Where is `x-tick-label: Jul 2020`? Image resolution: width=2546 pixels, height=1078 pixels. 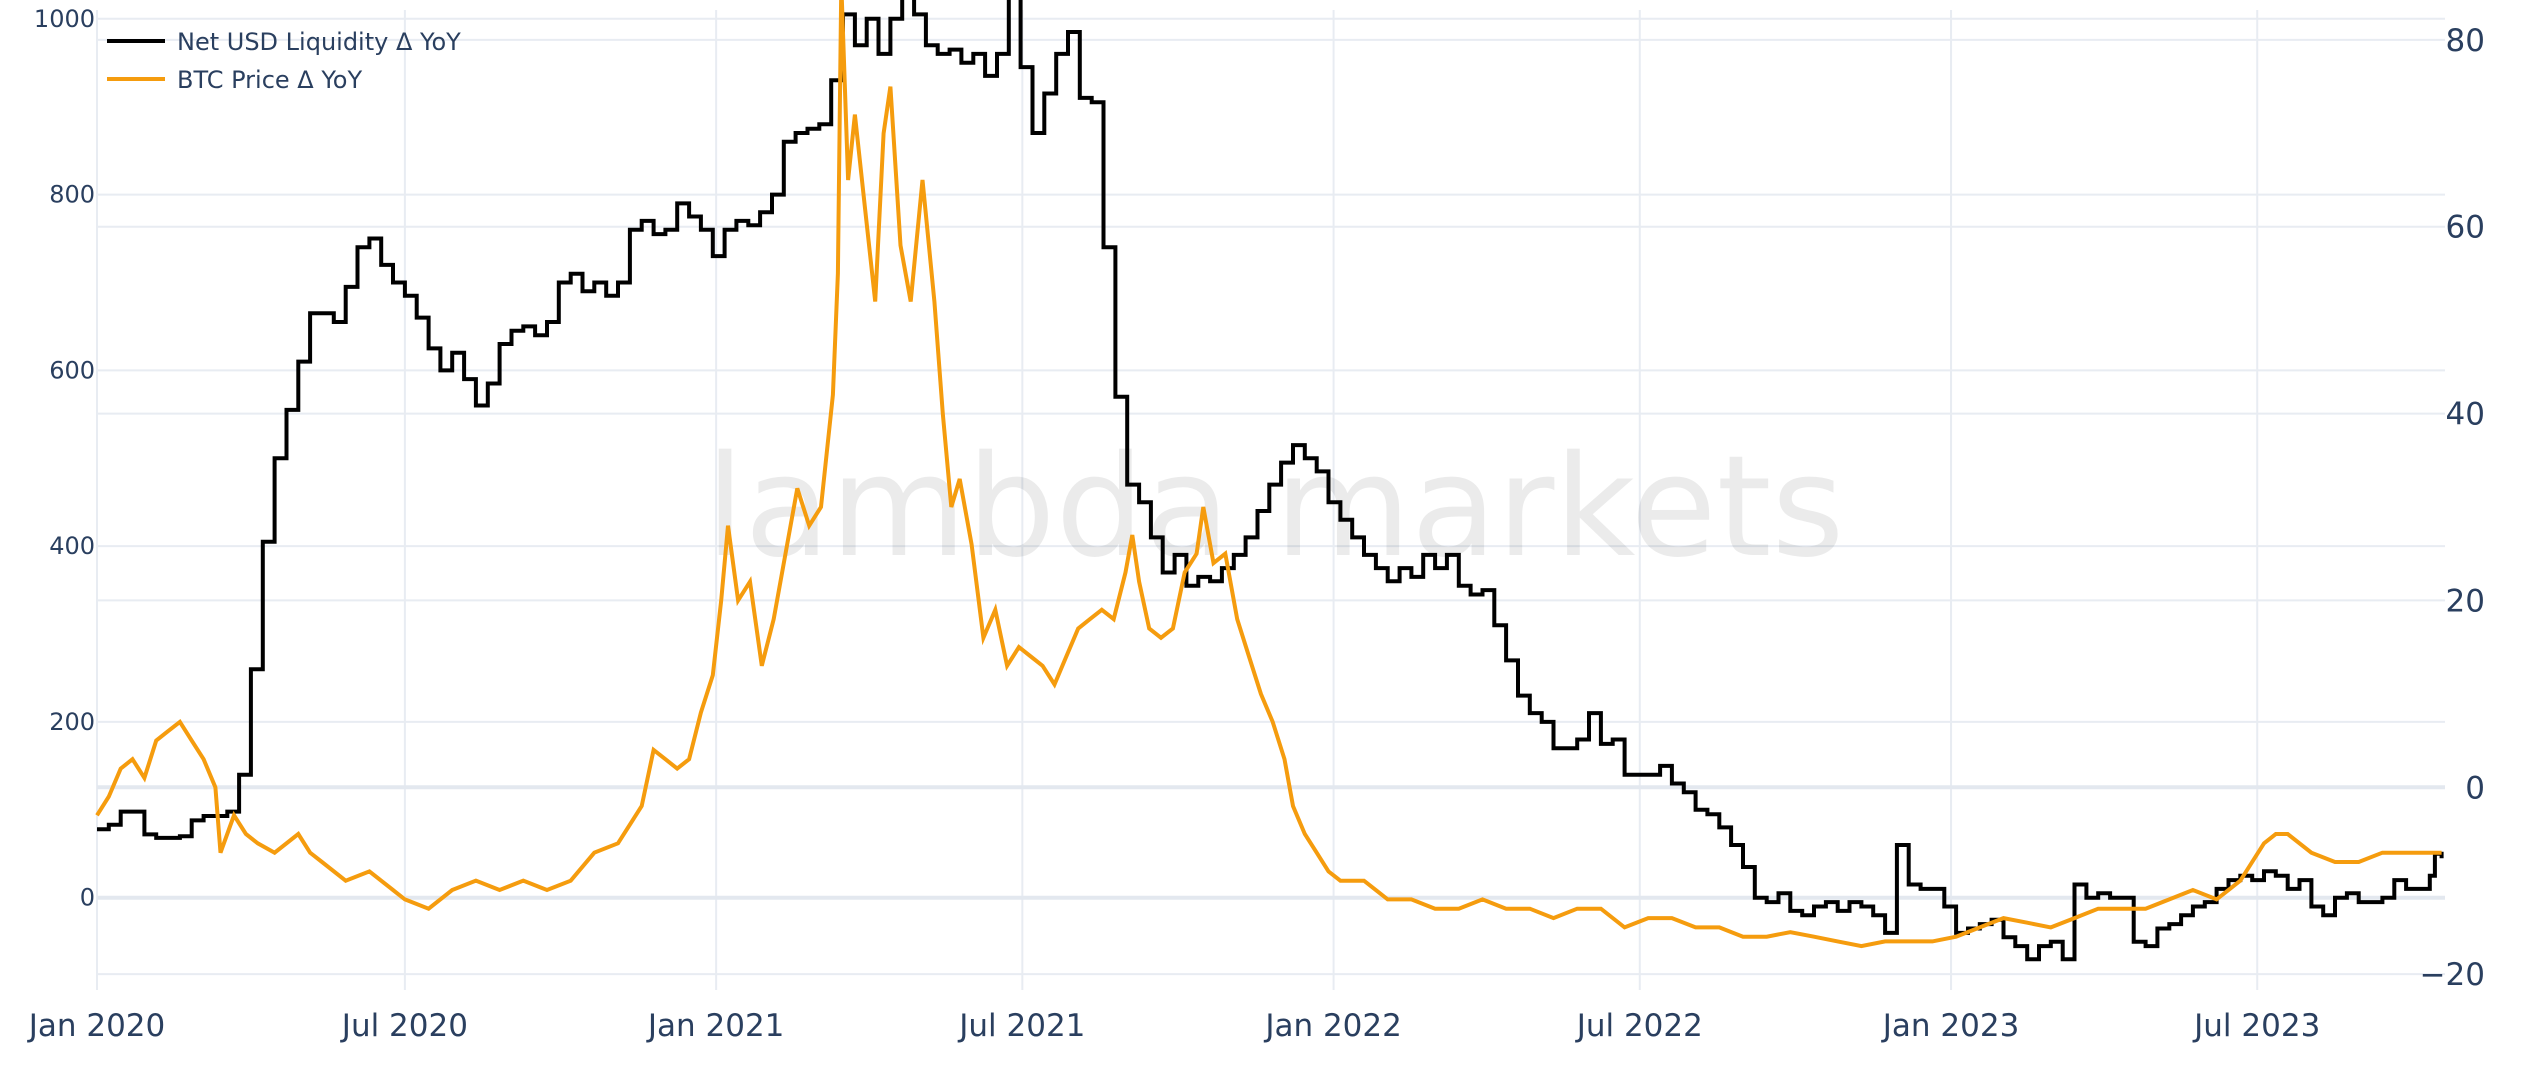 x-tick-label: Jul 2020 is located at coordinates (404, 1026).